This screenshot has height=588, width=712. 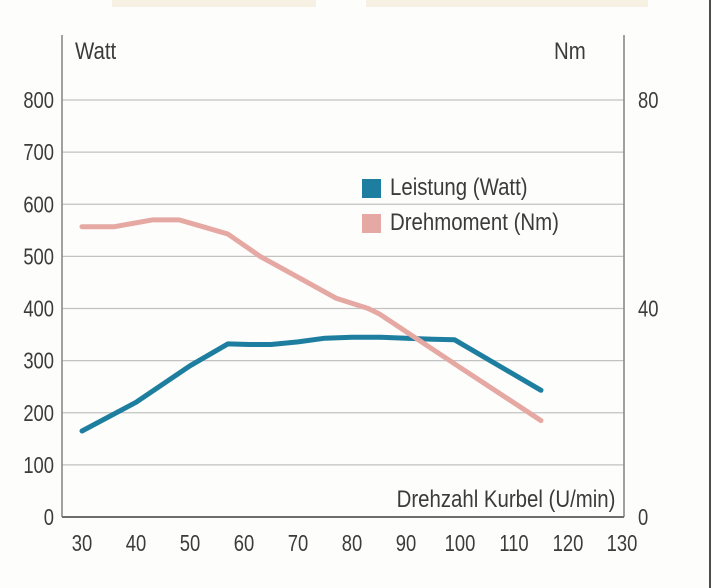 I want to click on x-axis-tick-label-130: 130, so click(x=622, y=543).